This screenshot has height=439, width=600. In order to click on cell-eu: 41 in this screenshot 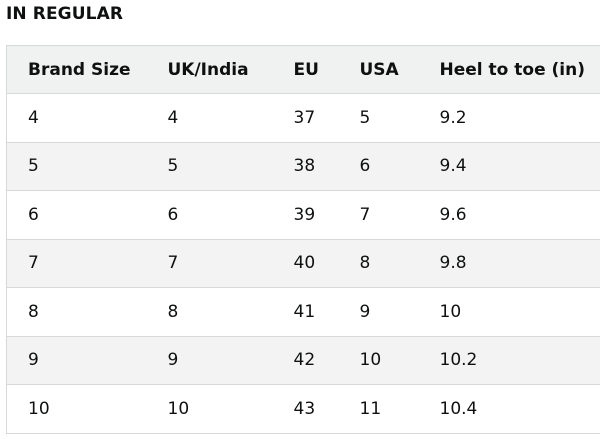, I will do `click(305, 312)`.